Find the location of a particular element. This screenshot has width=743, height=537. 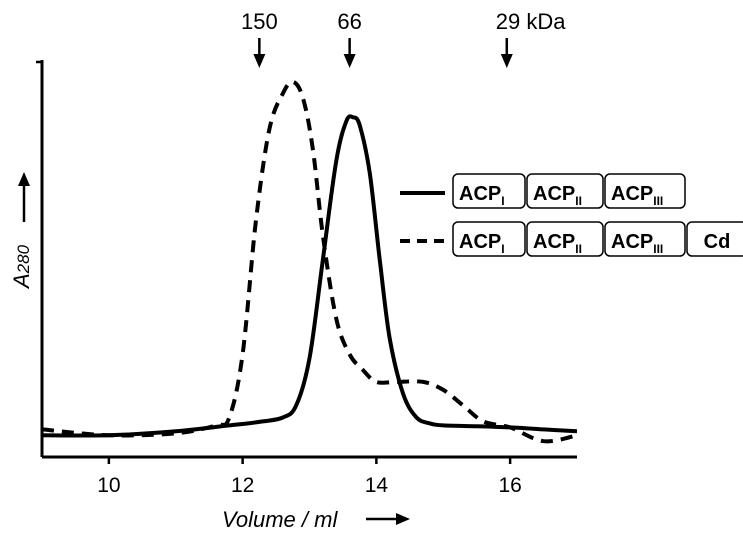

legend-box-label: Cd is located at coordinates (717, 242).